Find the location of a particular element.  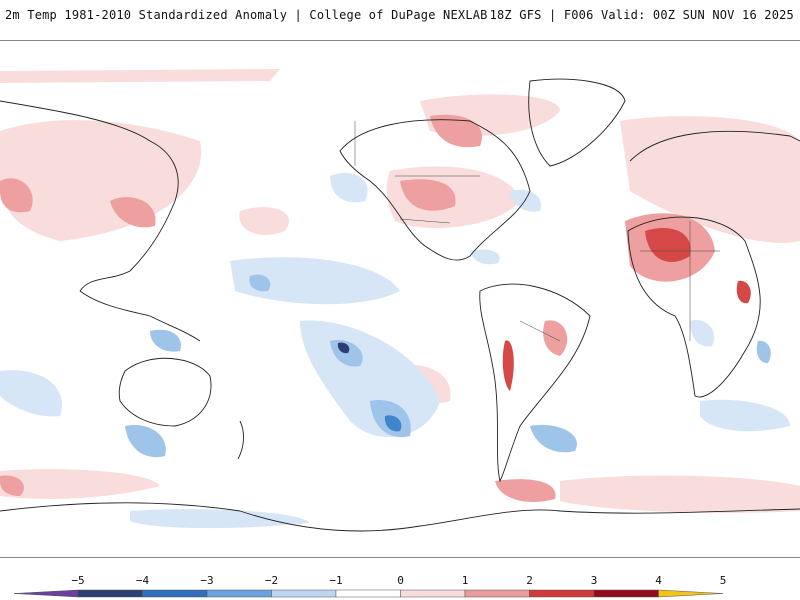

border-us-mexico is located at coordinates (425, 221).